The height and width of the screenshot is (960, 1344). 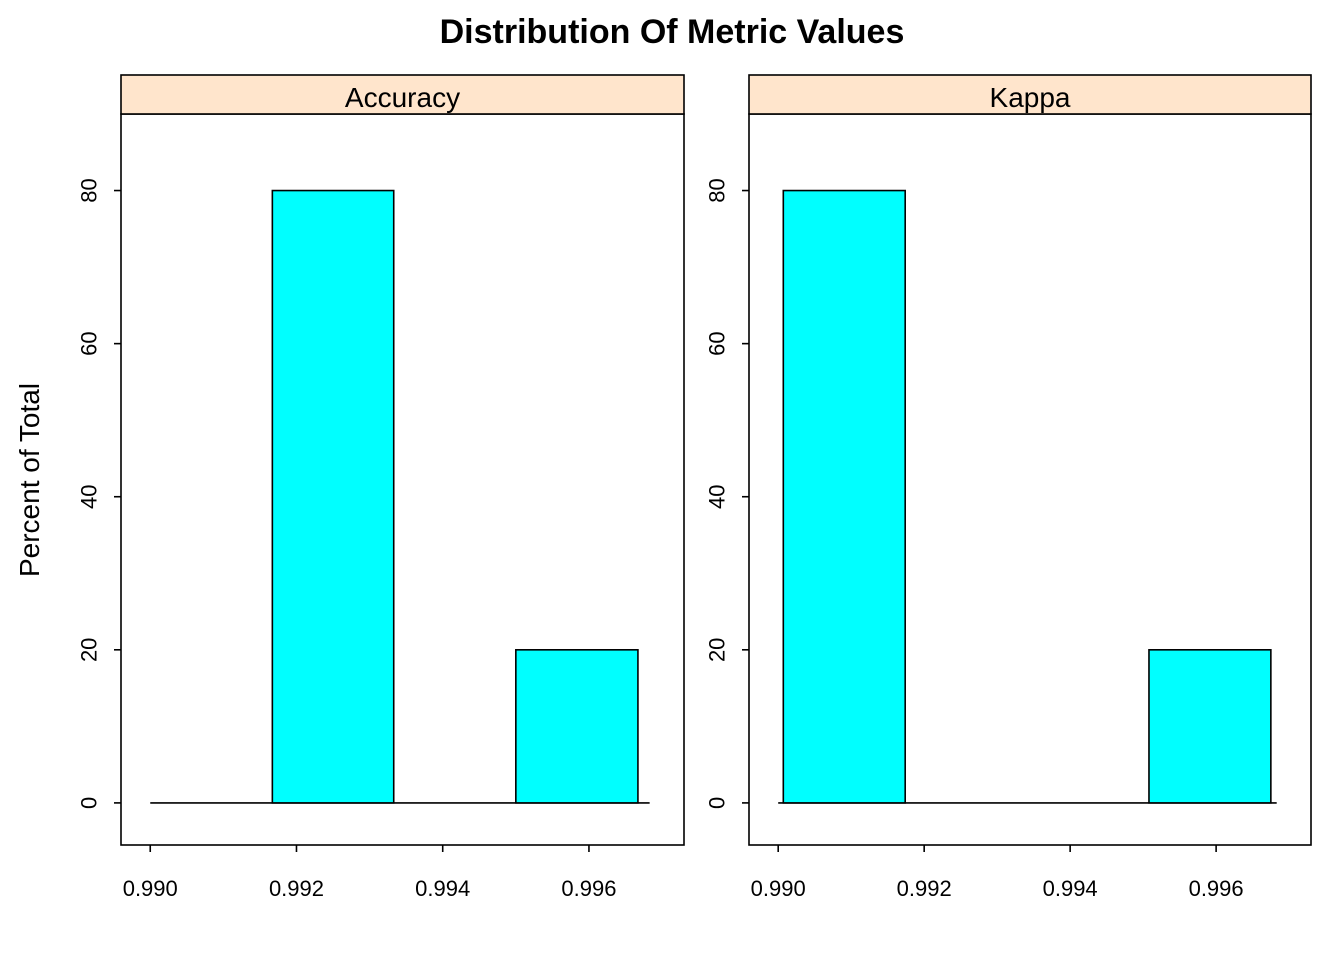 I want to click on chart-title: Distribution Of Metric Values, so click(x=672, y=32).